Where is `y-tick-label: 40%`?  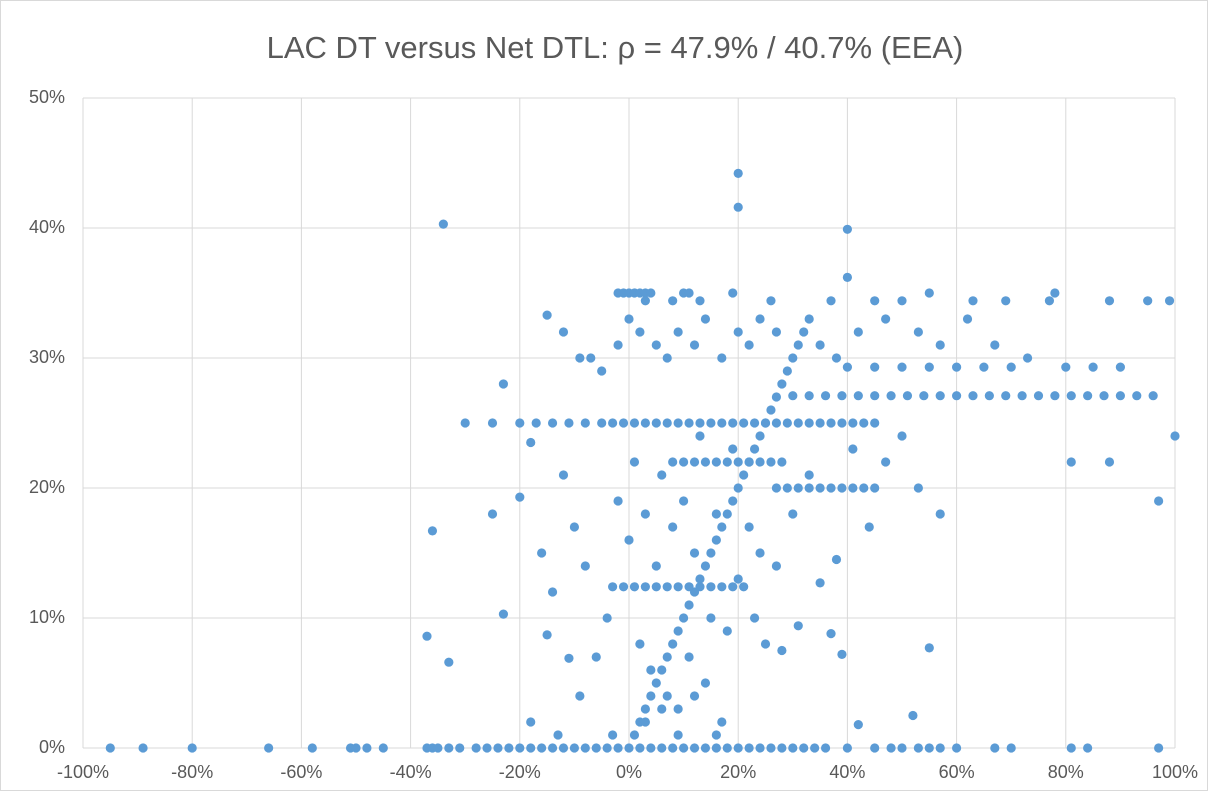 y-tick-label: 40% is located at coordinates (47, 227).